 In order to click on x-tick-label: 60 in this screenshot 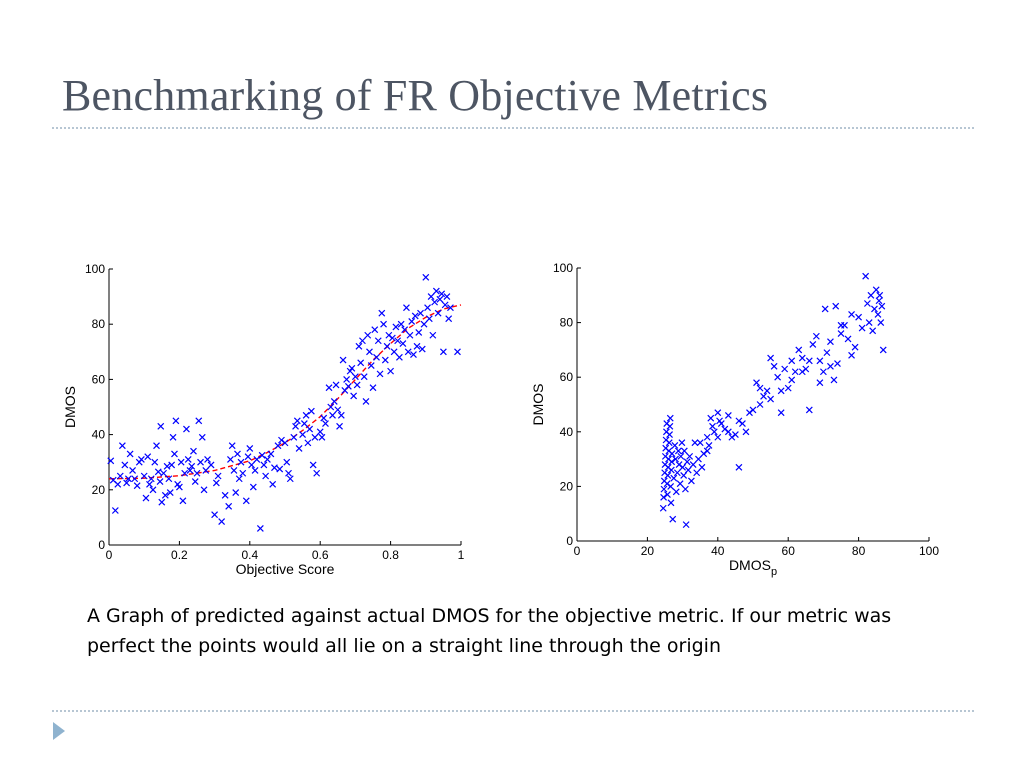, I will do `click(789, 551)`.